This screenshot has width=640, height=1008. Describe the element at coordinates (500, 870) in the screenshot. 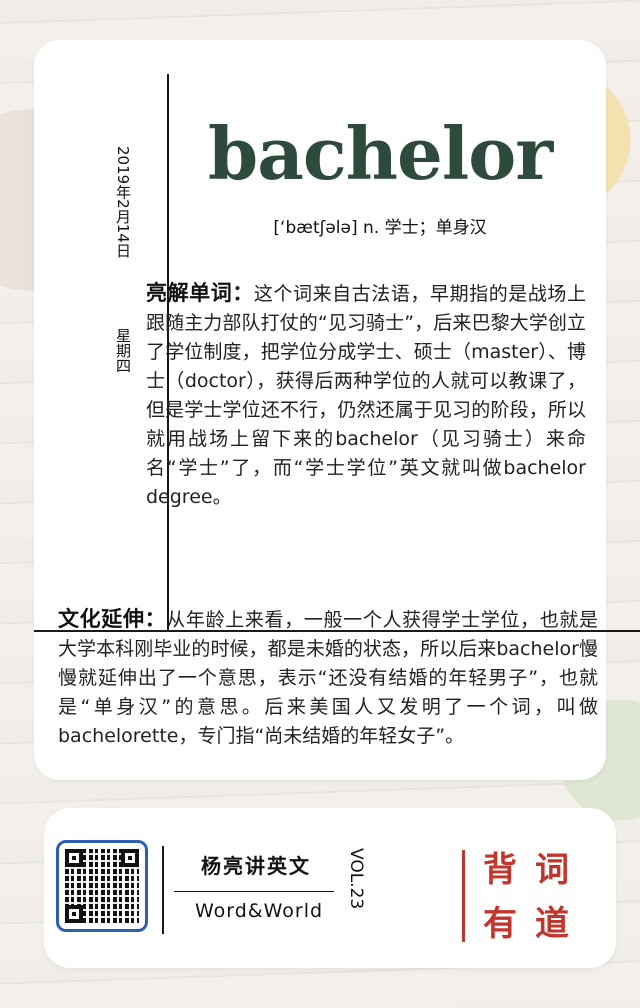

I see `slogan-char: 背` at that location.